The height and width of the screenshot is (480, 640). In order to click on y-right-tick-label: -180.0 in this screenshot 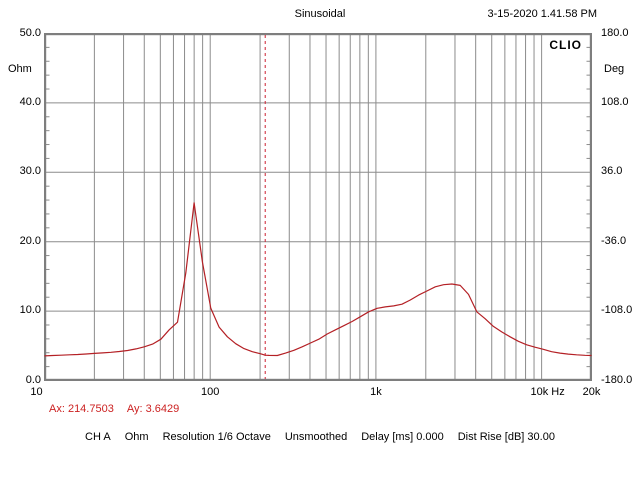, I will do `click(617, 379)`.